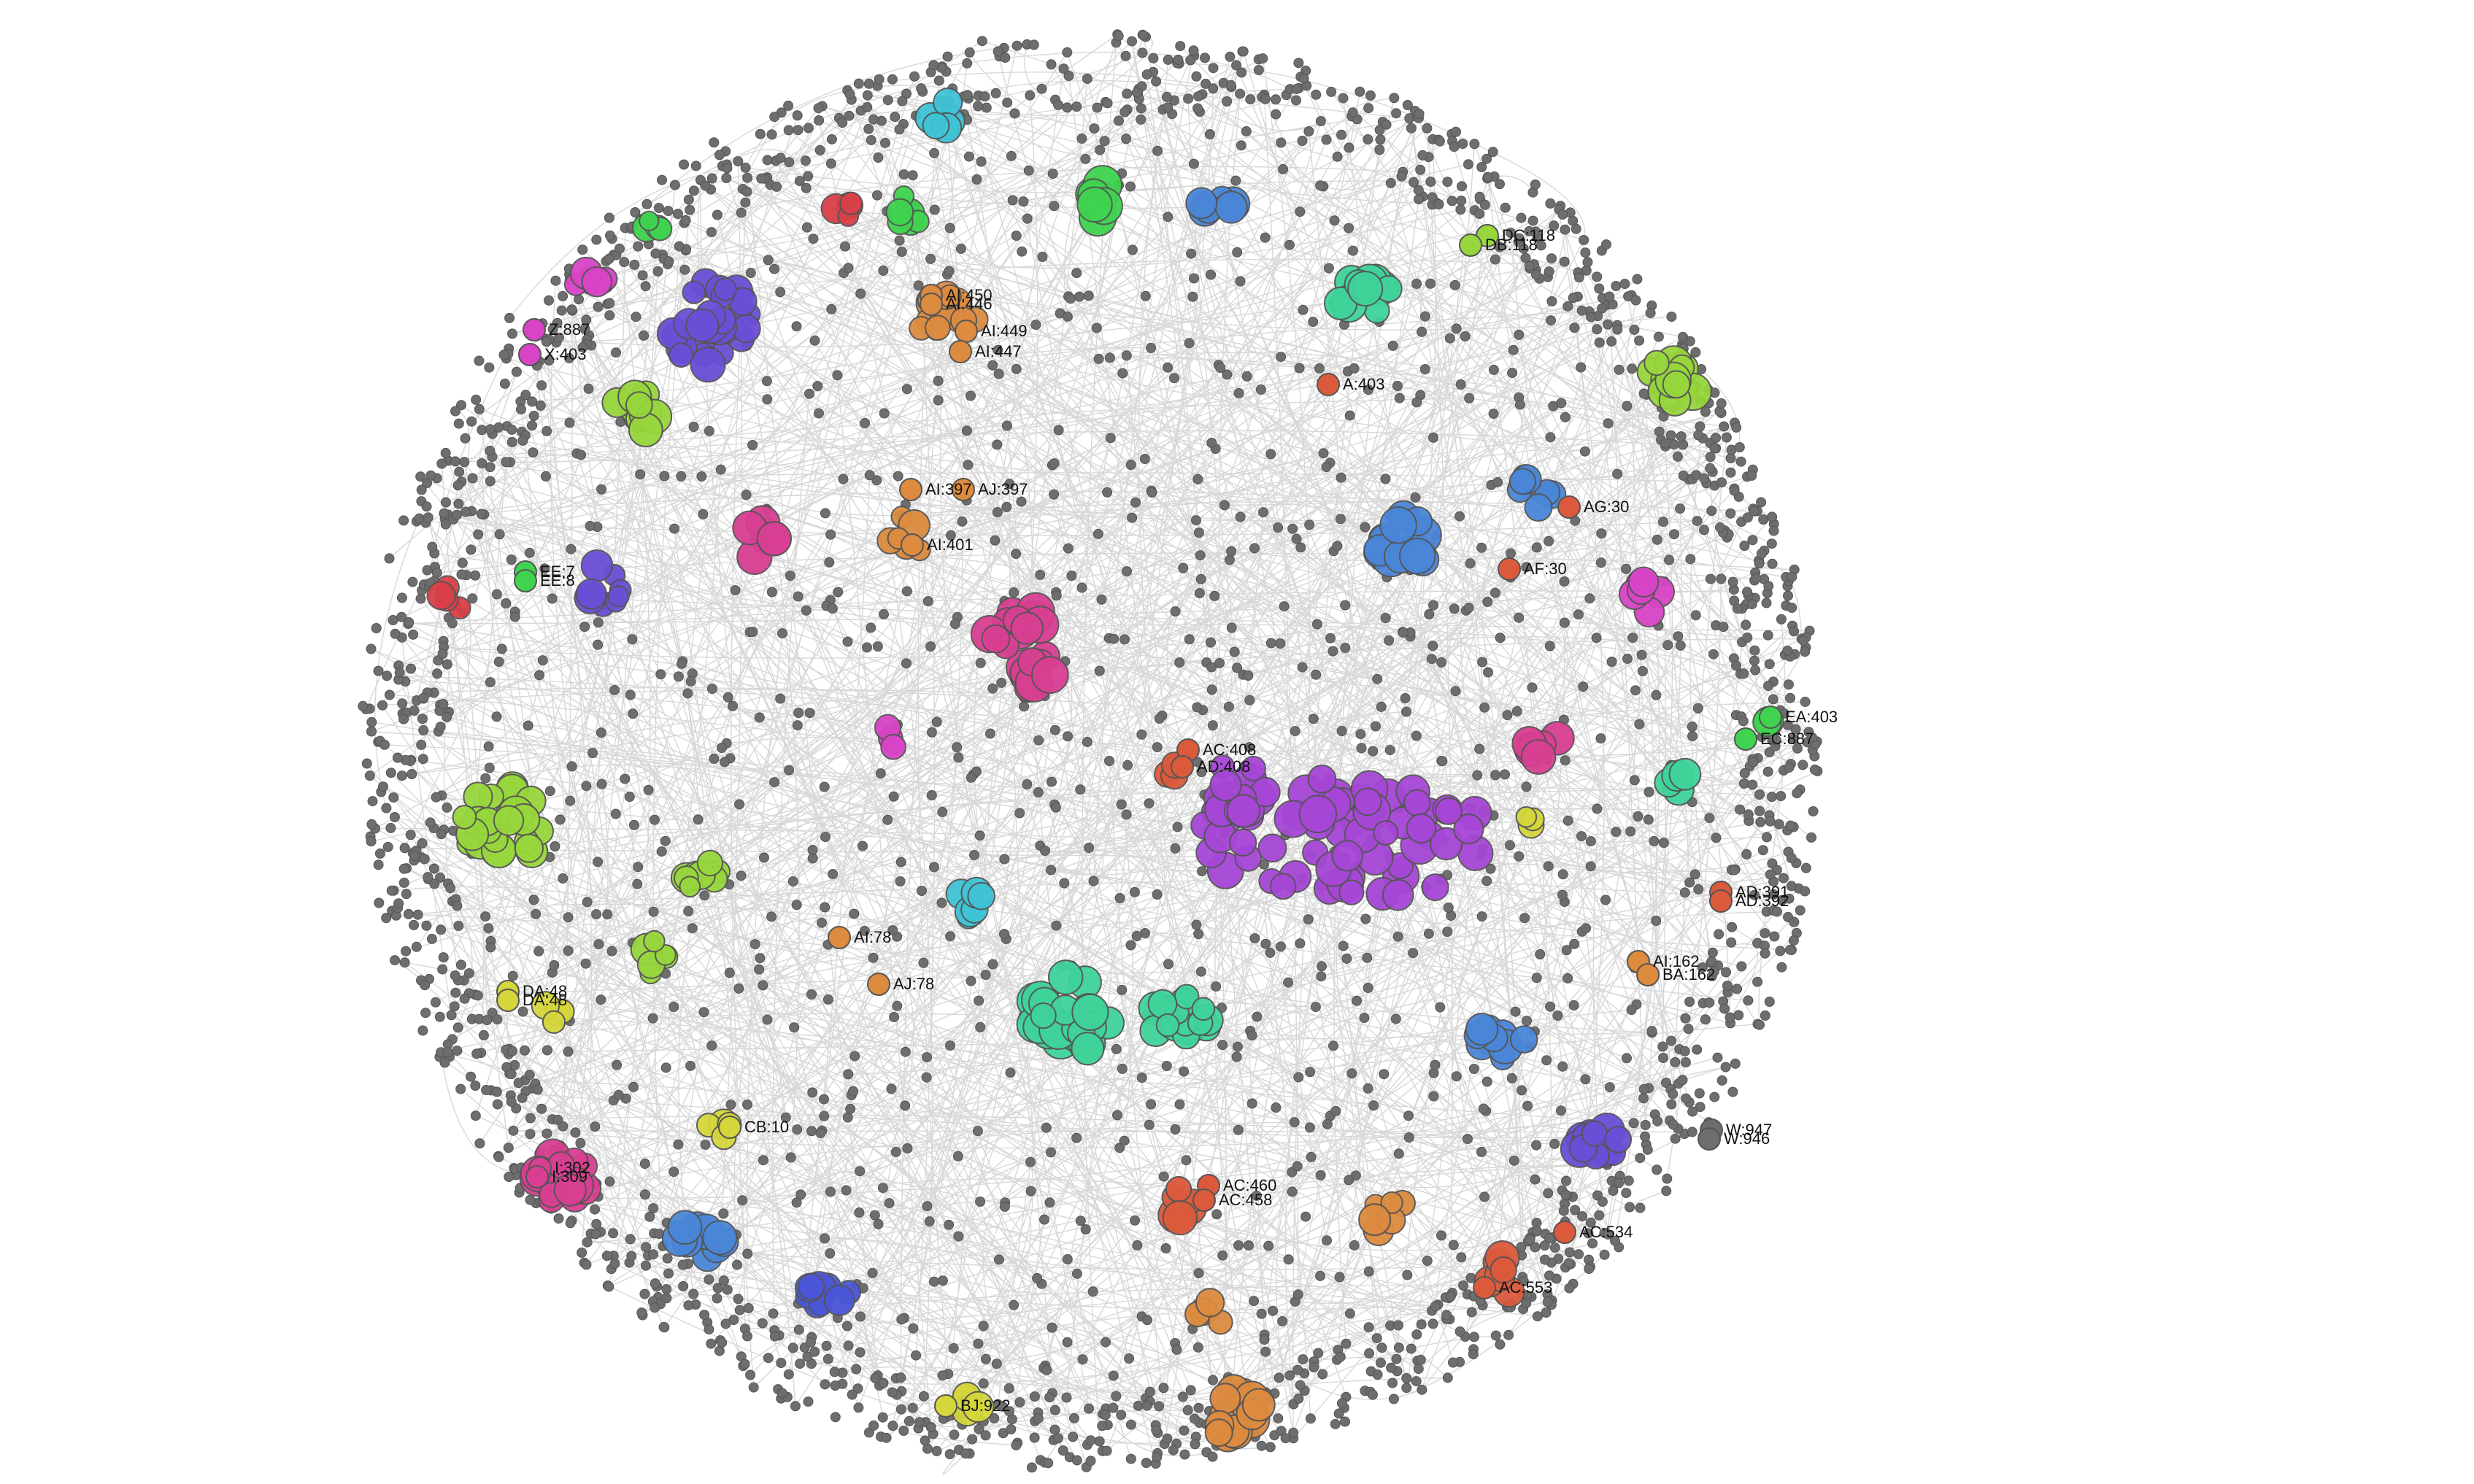 This screenshot has width=2474, height=1484. What do you see at coordinates (851, 203) in the screenshot?
I see `cluster-node-red` at bounding box center [851, 203].